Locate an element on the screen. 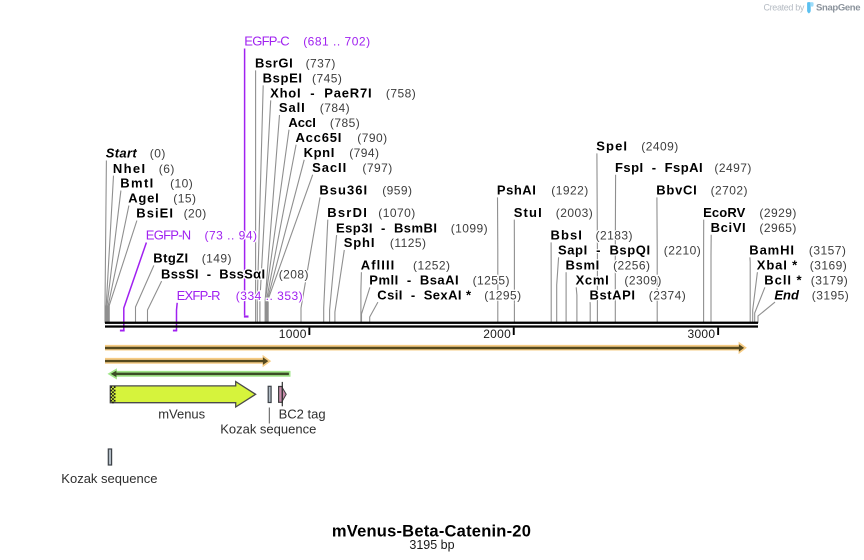  svg-text: (2003) is located at coordinates (574, 213).